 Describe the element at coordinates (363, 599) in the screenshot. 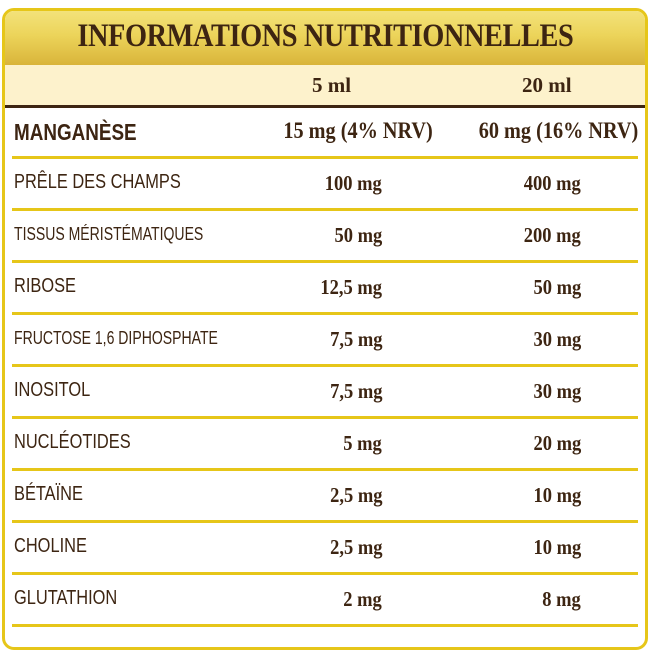

I see `value-5ml: 2 mg` at that location.